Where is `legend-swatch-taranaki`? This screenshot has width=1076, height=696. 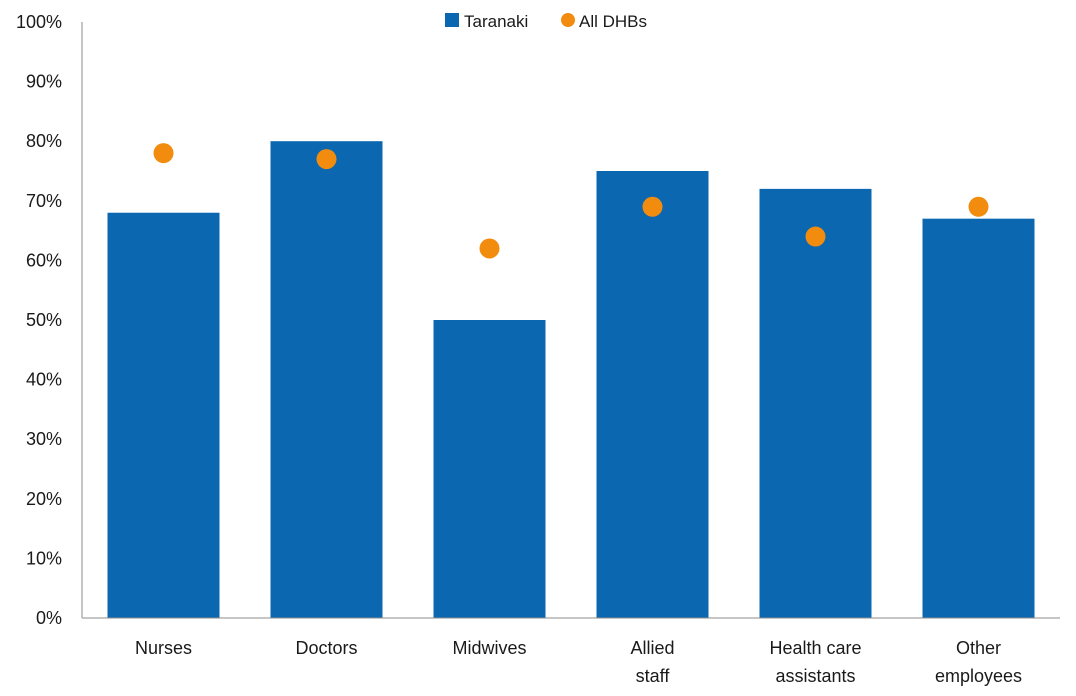 legend-swatch-taranaki is located at coordinates (452, 20).